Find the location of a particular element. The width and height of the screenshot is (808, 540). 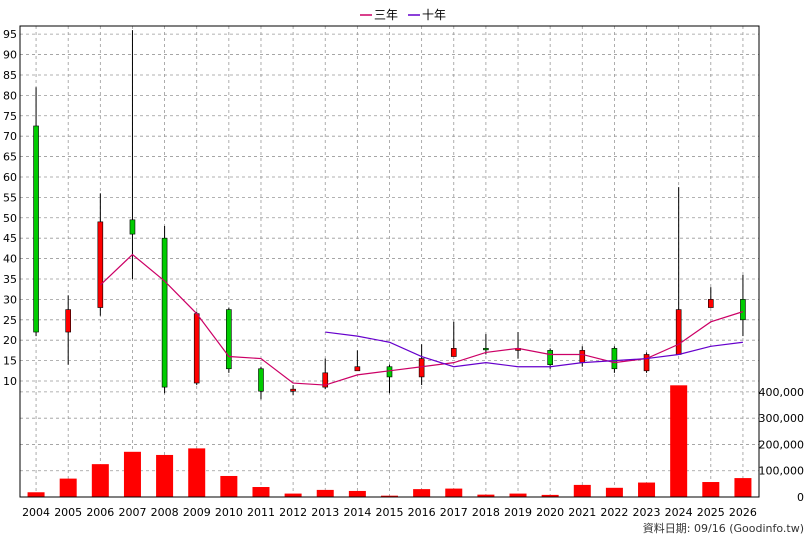

legend-label-10yr: 十年 is located at coordinates (434, 15).